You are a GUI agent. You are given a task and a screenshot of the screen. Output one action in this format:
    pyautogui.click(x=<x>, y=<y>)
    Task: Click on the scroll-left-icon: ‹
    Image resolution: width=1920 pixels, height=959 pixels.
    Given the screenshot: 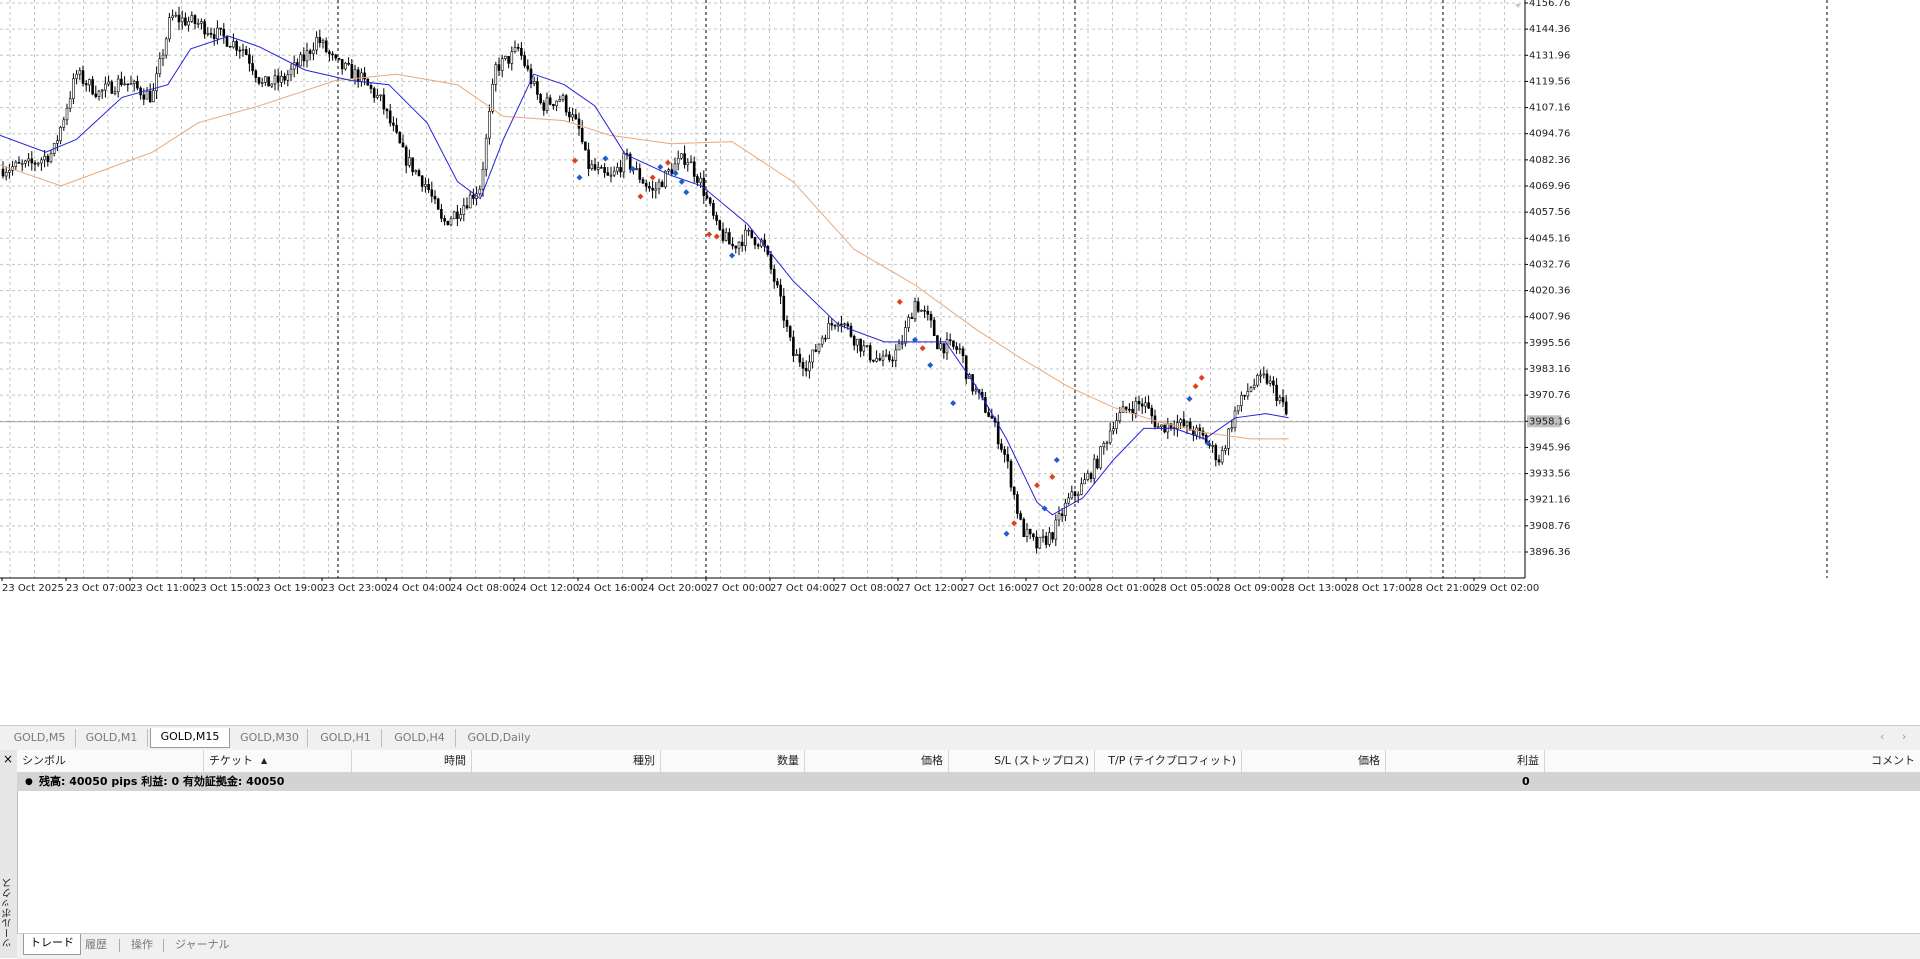 What is the action you would take?
    pyautogui.click(x=1882, y=736)
    